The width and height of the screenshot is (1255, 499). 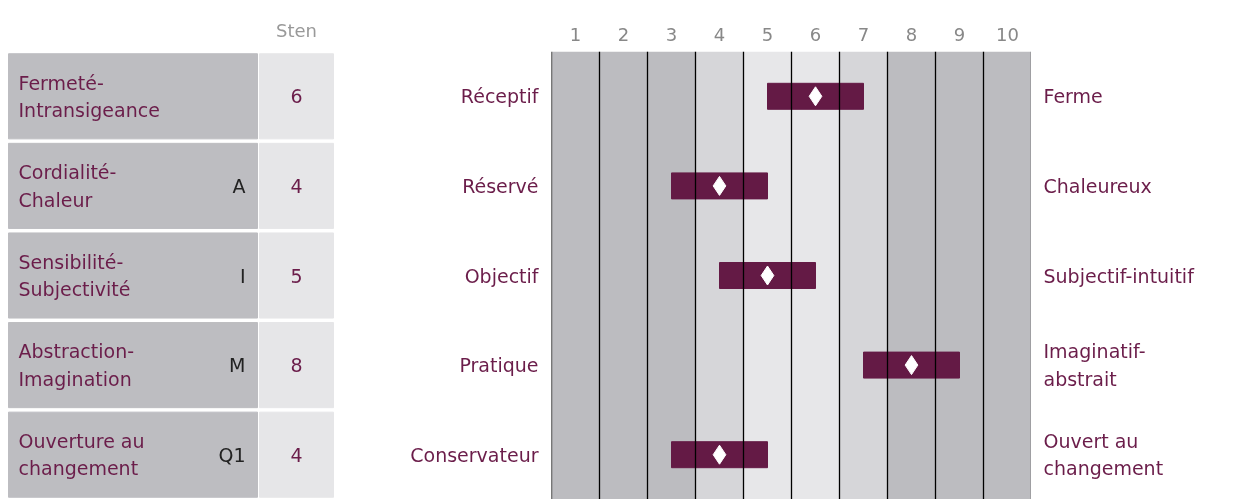 I want to click on y2-tick-label: Subjectif-intuitif, so click(x=1119, y=275).